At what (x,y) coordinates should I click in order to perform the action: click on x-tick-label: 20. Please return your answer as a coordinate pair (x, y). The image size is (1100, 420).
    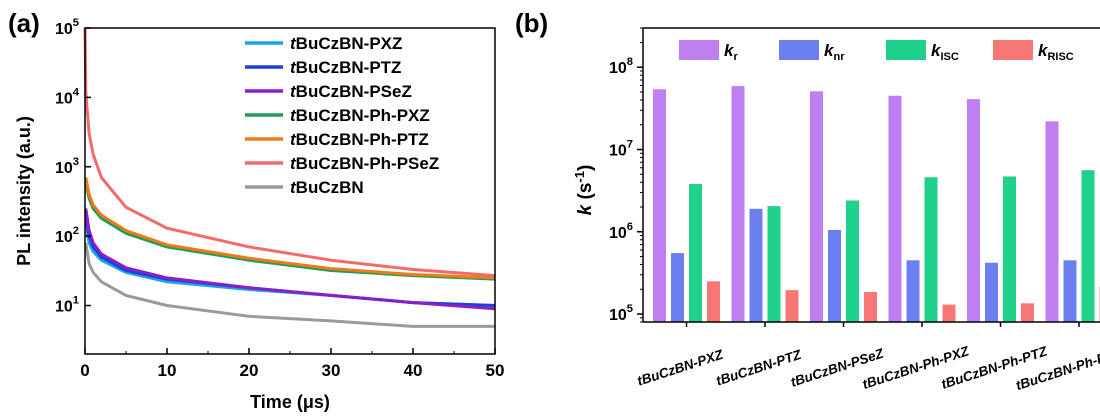
    Looking at the image, I should click on (249, 370).